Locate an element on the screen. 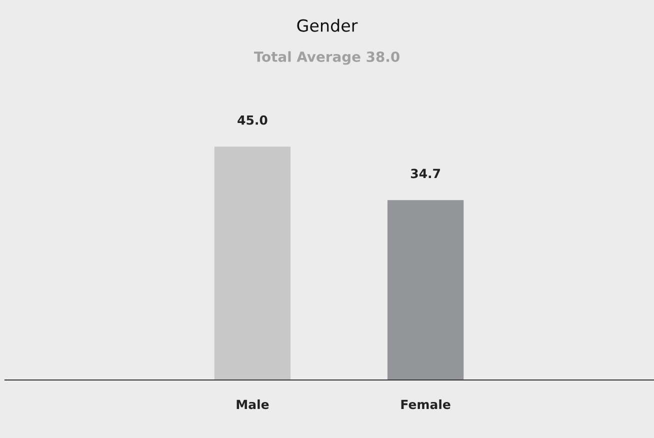 This screenshot has width=654, height=438. data-label: 34.7 is located at coordinates (425, 173).